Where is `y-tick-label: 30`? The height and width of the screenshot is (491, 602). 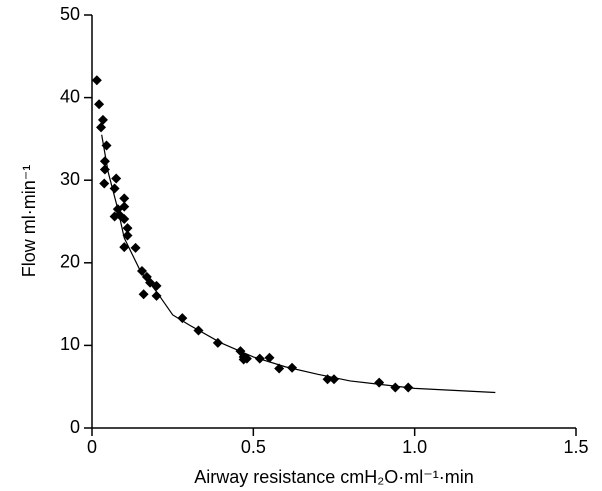 y-tick-label: 30 is located at coordinates (70, 179).